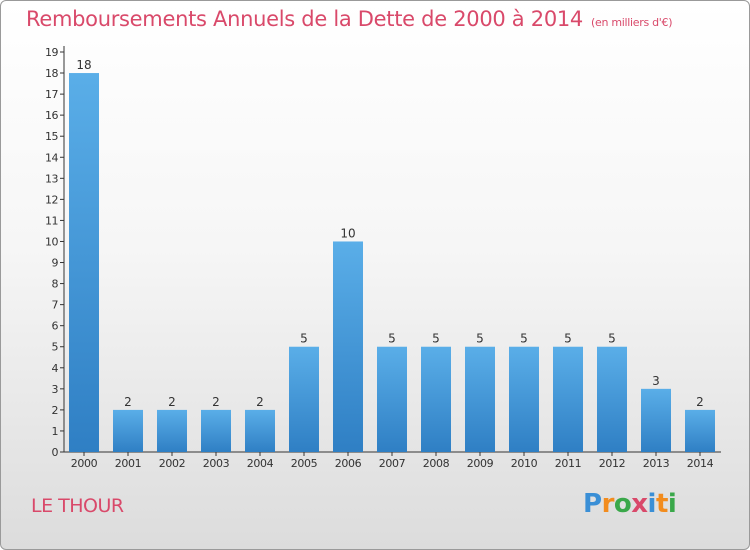  What do you see at coordinates (51, 178) in the screenshot?
I see `y-tick-label: 13` at bounding box center [51, 178].